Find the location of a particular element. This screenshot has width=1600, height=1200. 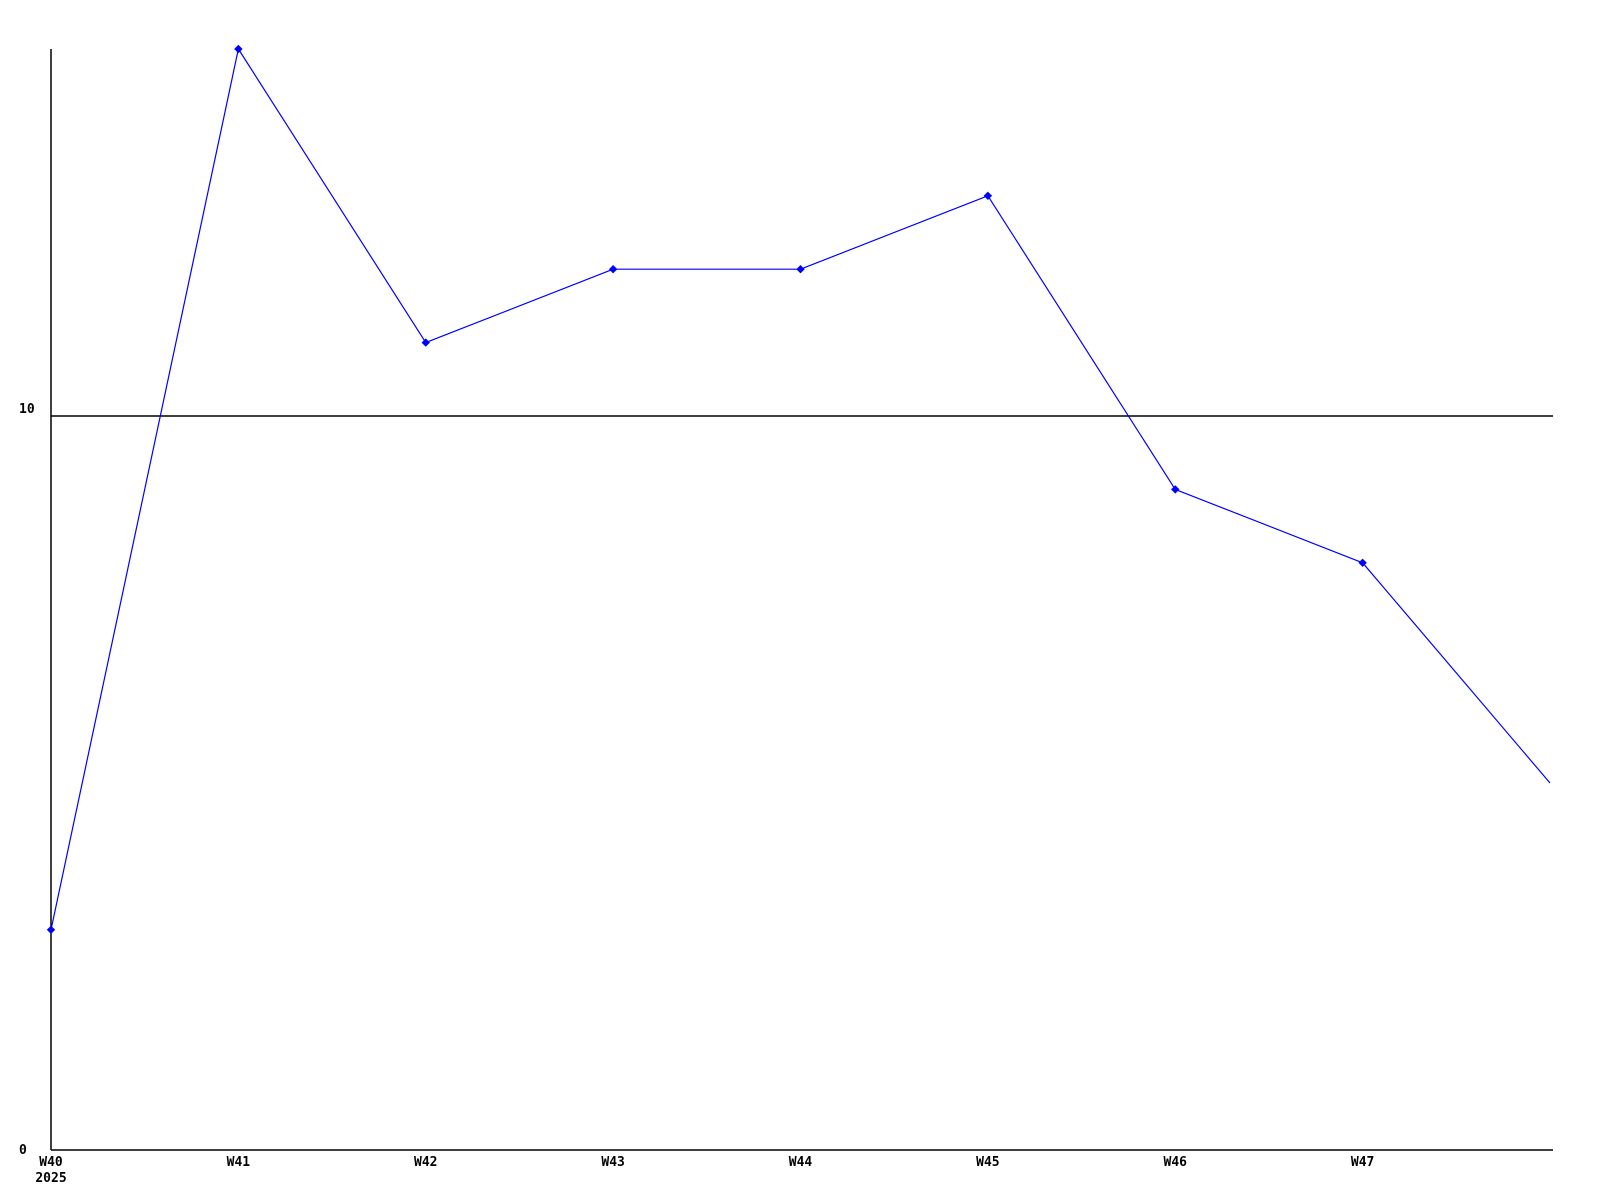

x-tick-label: W43 is located at coordinates (612, 1162).